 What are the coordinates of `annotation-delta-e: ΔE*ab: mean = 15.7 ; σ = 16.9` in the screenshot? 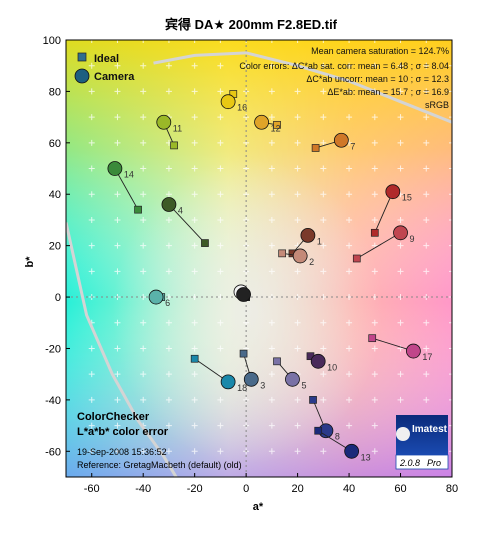 It's located at (388, 92).